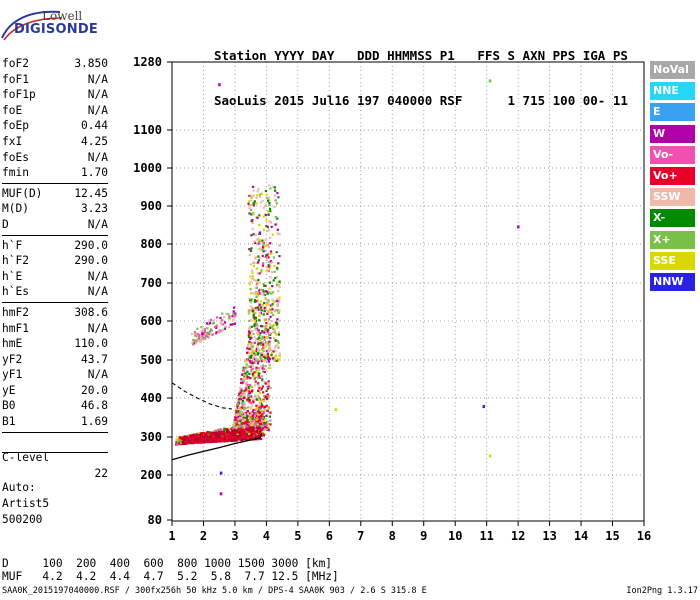  I want to click on y-tick-label: 600, so click(151, 321).